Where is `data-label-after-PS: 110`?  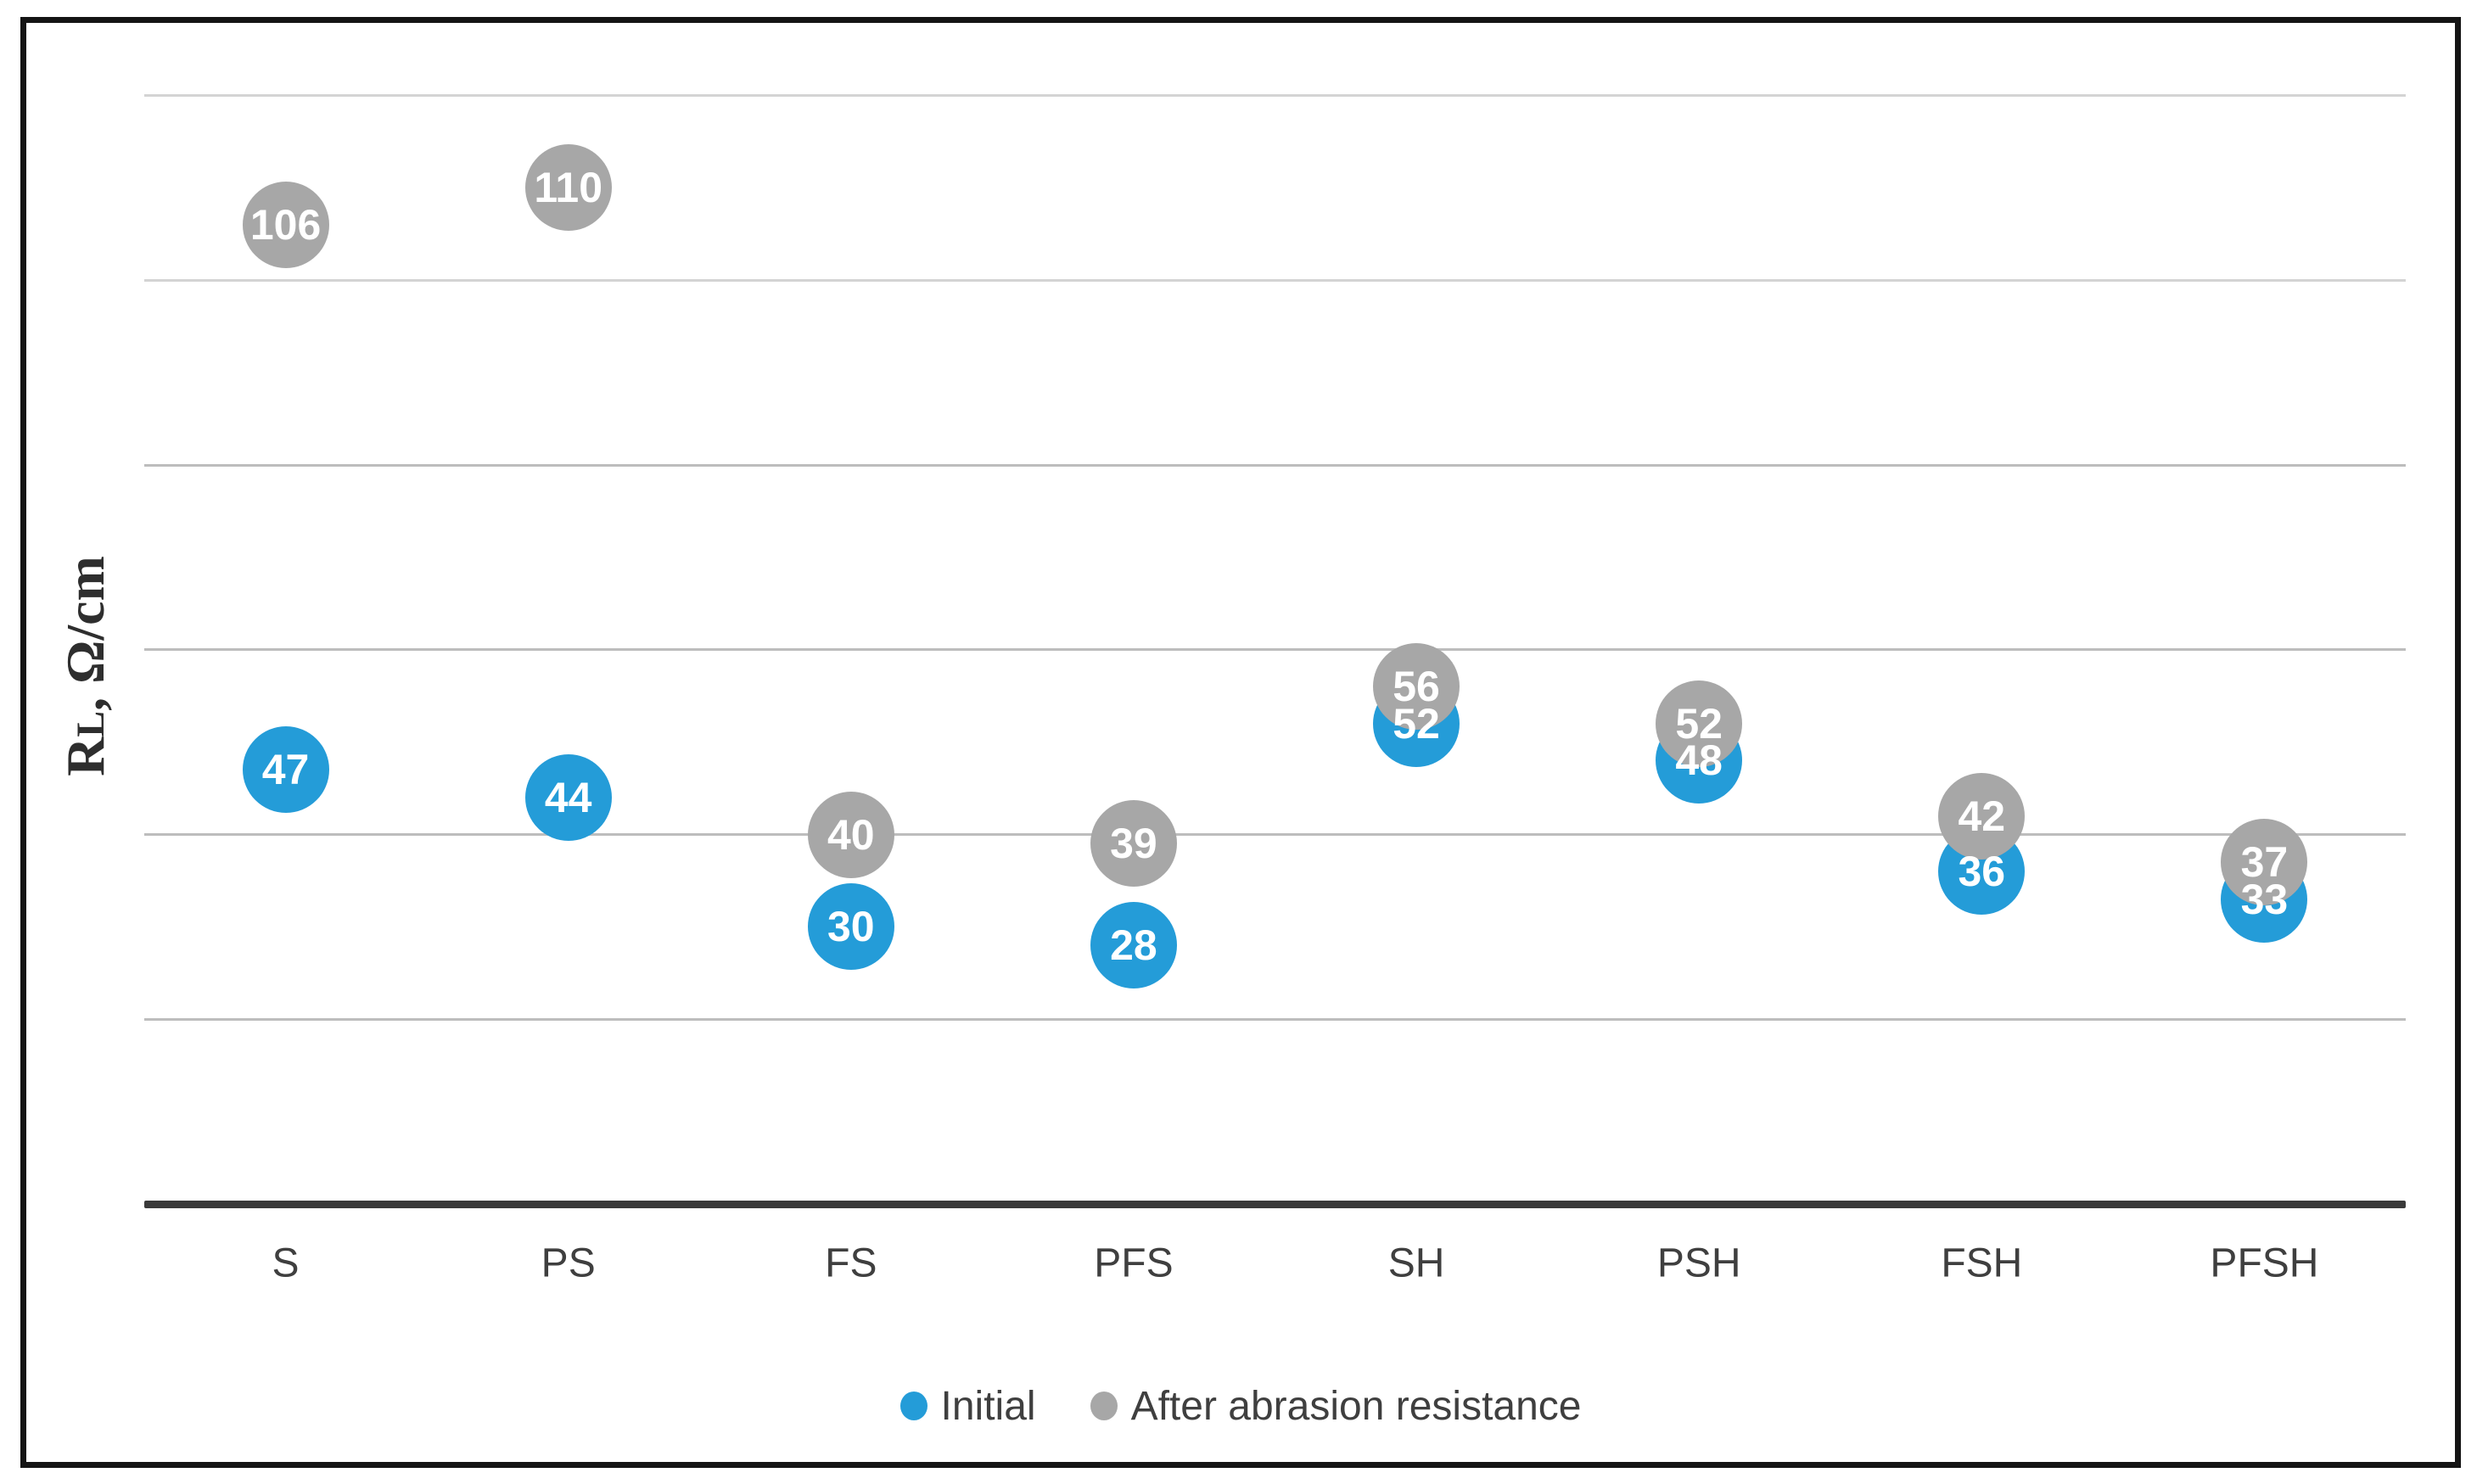 data-label-after-PS: 110 is located at coordinates (568, 188).